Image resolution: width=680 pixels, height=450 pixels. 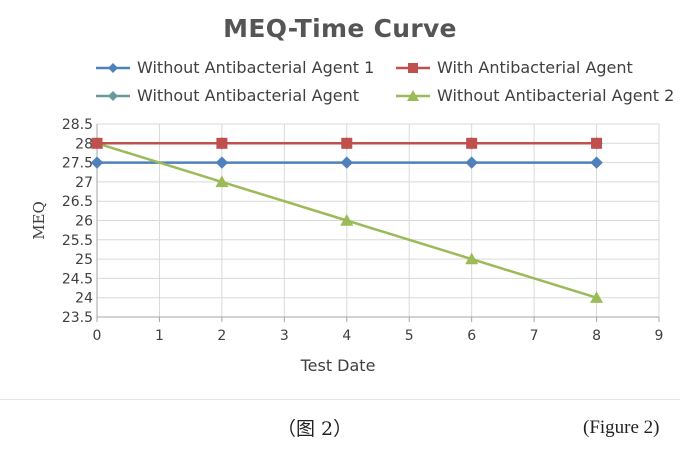 I want to click on chart-title: MEQ-Time Curve, so click(x=340, y=28).